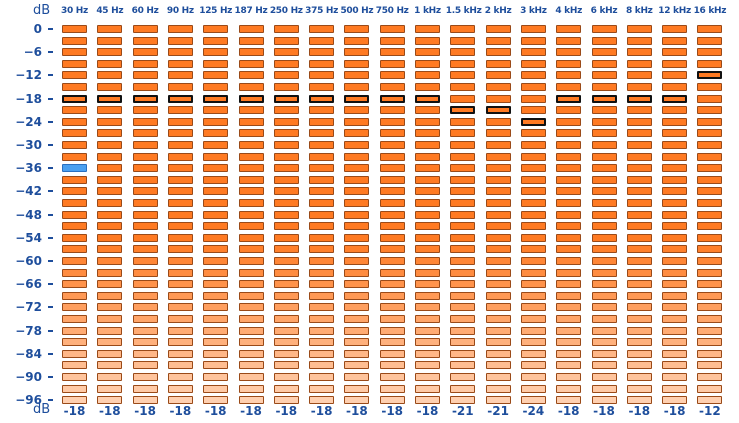 Image resolution: width=739 pixels, height=423 pixels. What do you see at coordinates (710, 411) in the screenshot?
I see `band-value-readout: -12` at bounding box center [710, 411].